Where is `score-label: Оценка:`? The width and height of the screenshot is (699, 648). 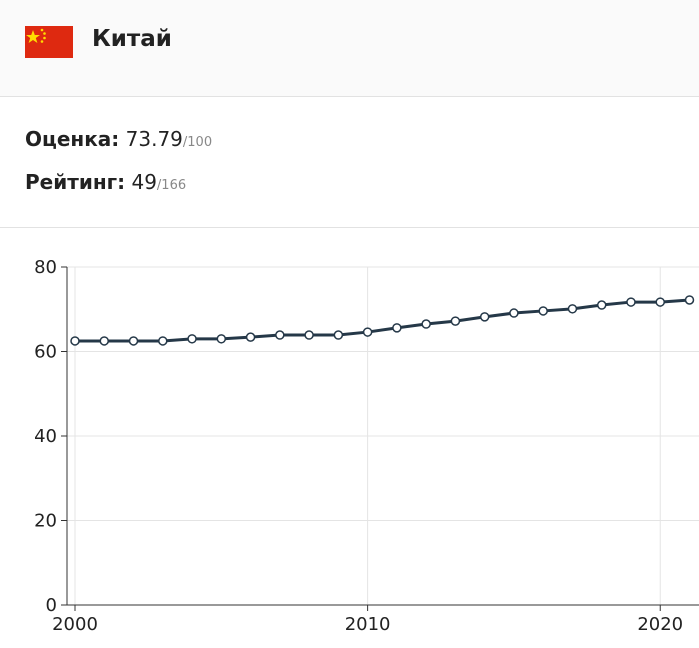 score-label: Оценка: is located at coordinates (72, 139).